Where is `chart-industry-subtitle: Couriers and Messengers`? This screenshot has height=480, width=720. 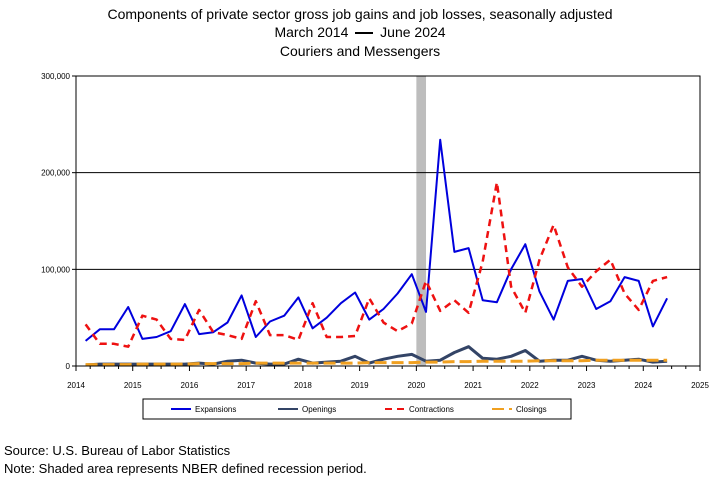 chart-industry-subtitle: Couriers and Messengers is located at coordinates (360, 51).